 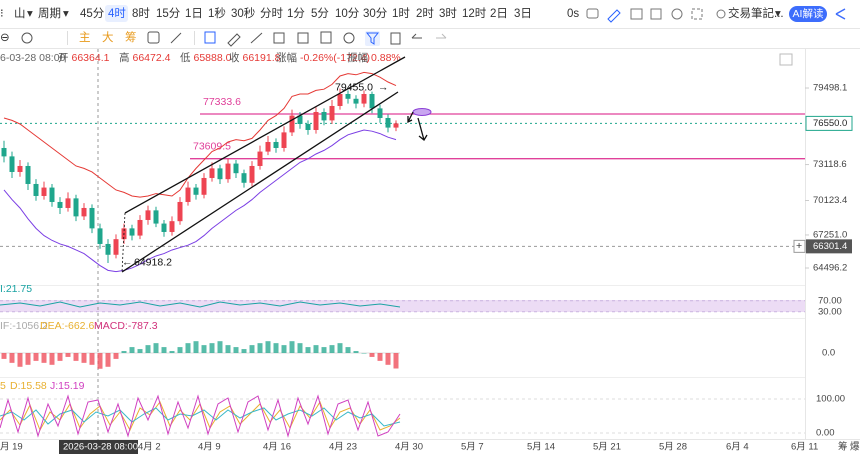 I want to click on pen-icon, so click(x=614, y=16).